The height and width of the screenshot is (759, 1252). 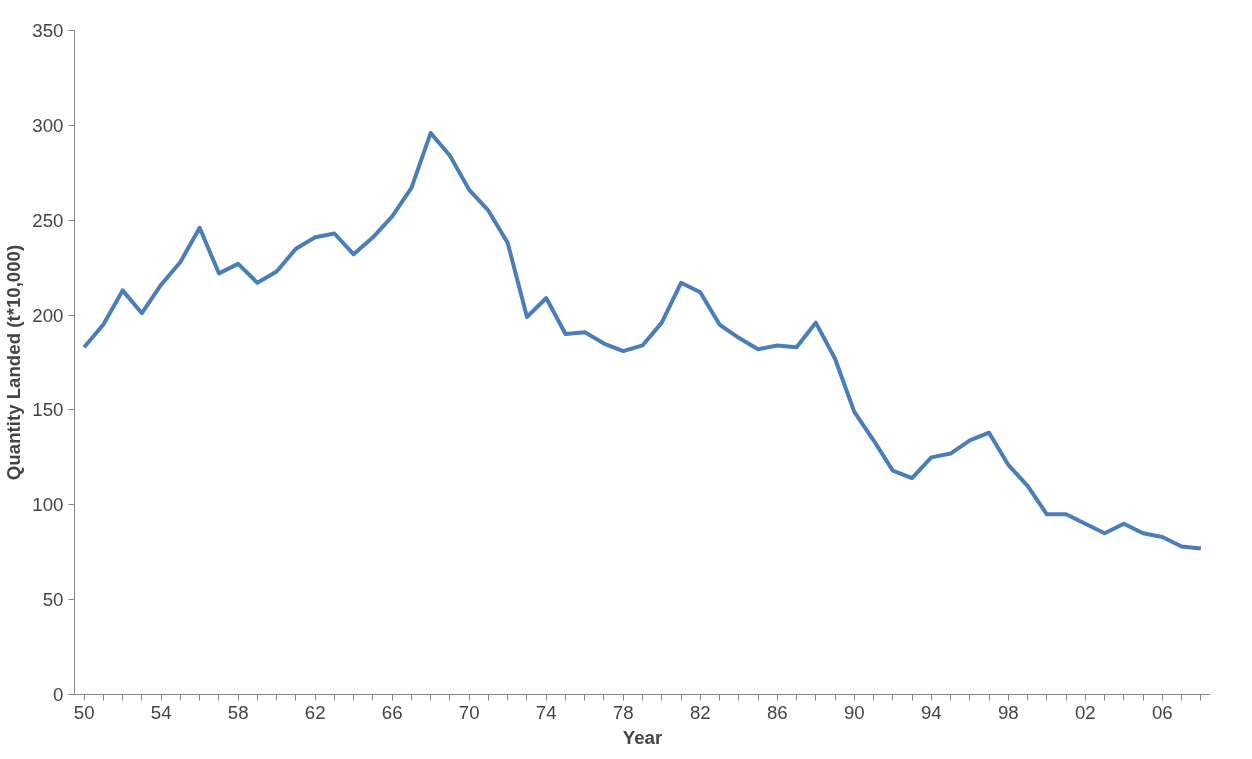 What do you see at coordinates (1162, 712) in the screenshot?
I see `x-tick-label: 06` at bounding box center [1162, 712].